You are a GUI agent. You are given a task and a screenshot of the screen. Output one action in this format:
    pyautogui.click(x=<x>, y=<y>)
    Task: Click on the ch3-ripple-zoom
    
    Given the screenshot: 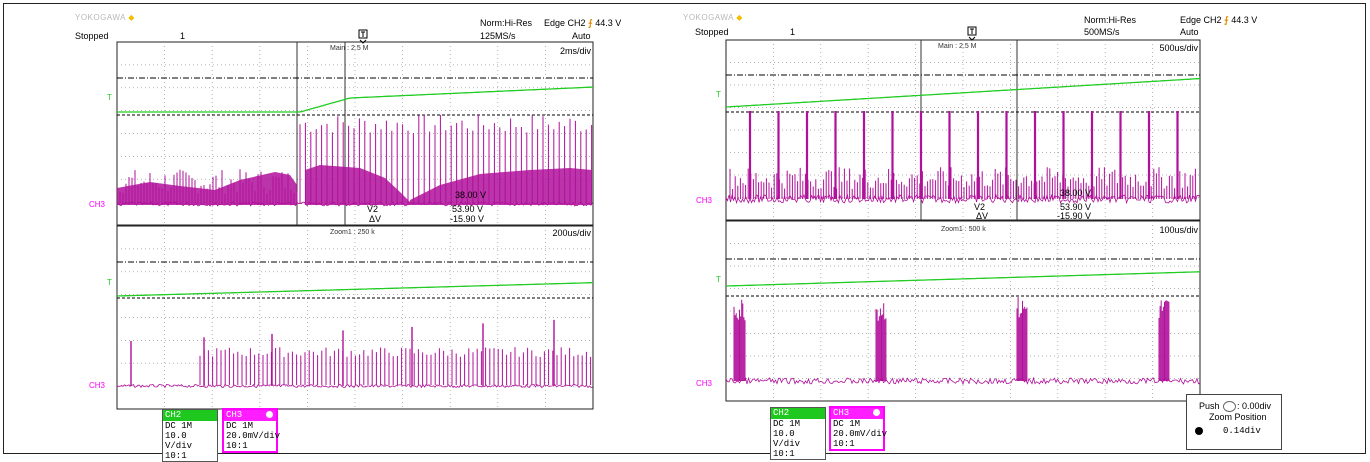 What is the action you would take?
    pyautogui.click(x=395, y=366)
    